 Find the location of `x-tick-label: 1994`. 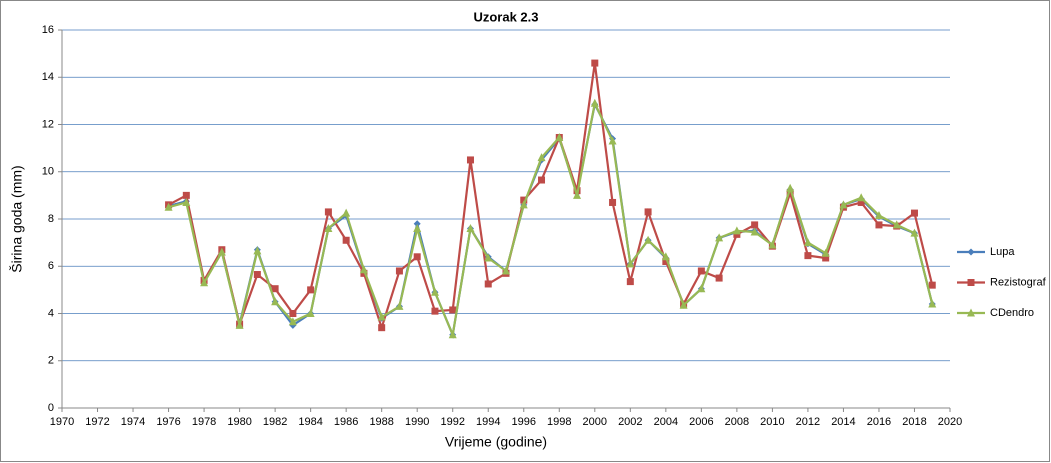

x-tick-label: 1994 is located at coordinates (488, 422).